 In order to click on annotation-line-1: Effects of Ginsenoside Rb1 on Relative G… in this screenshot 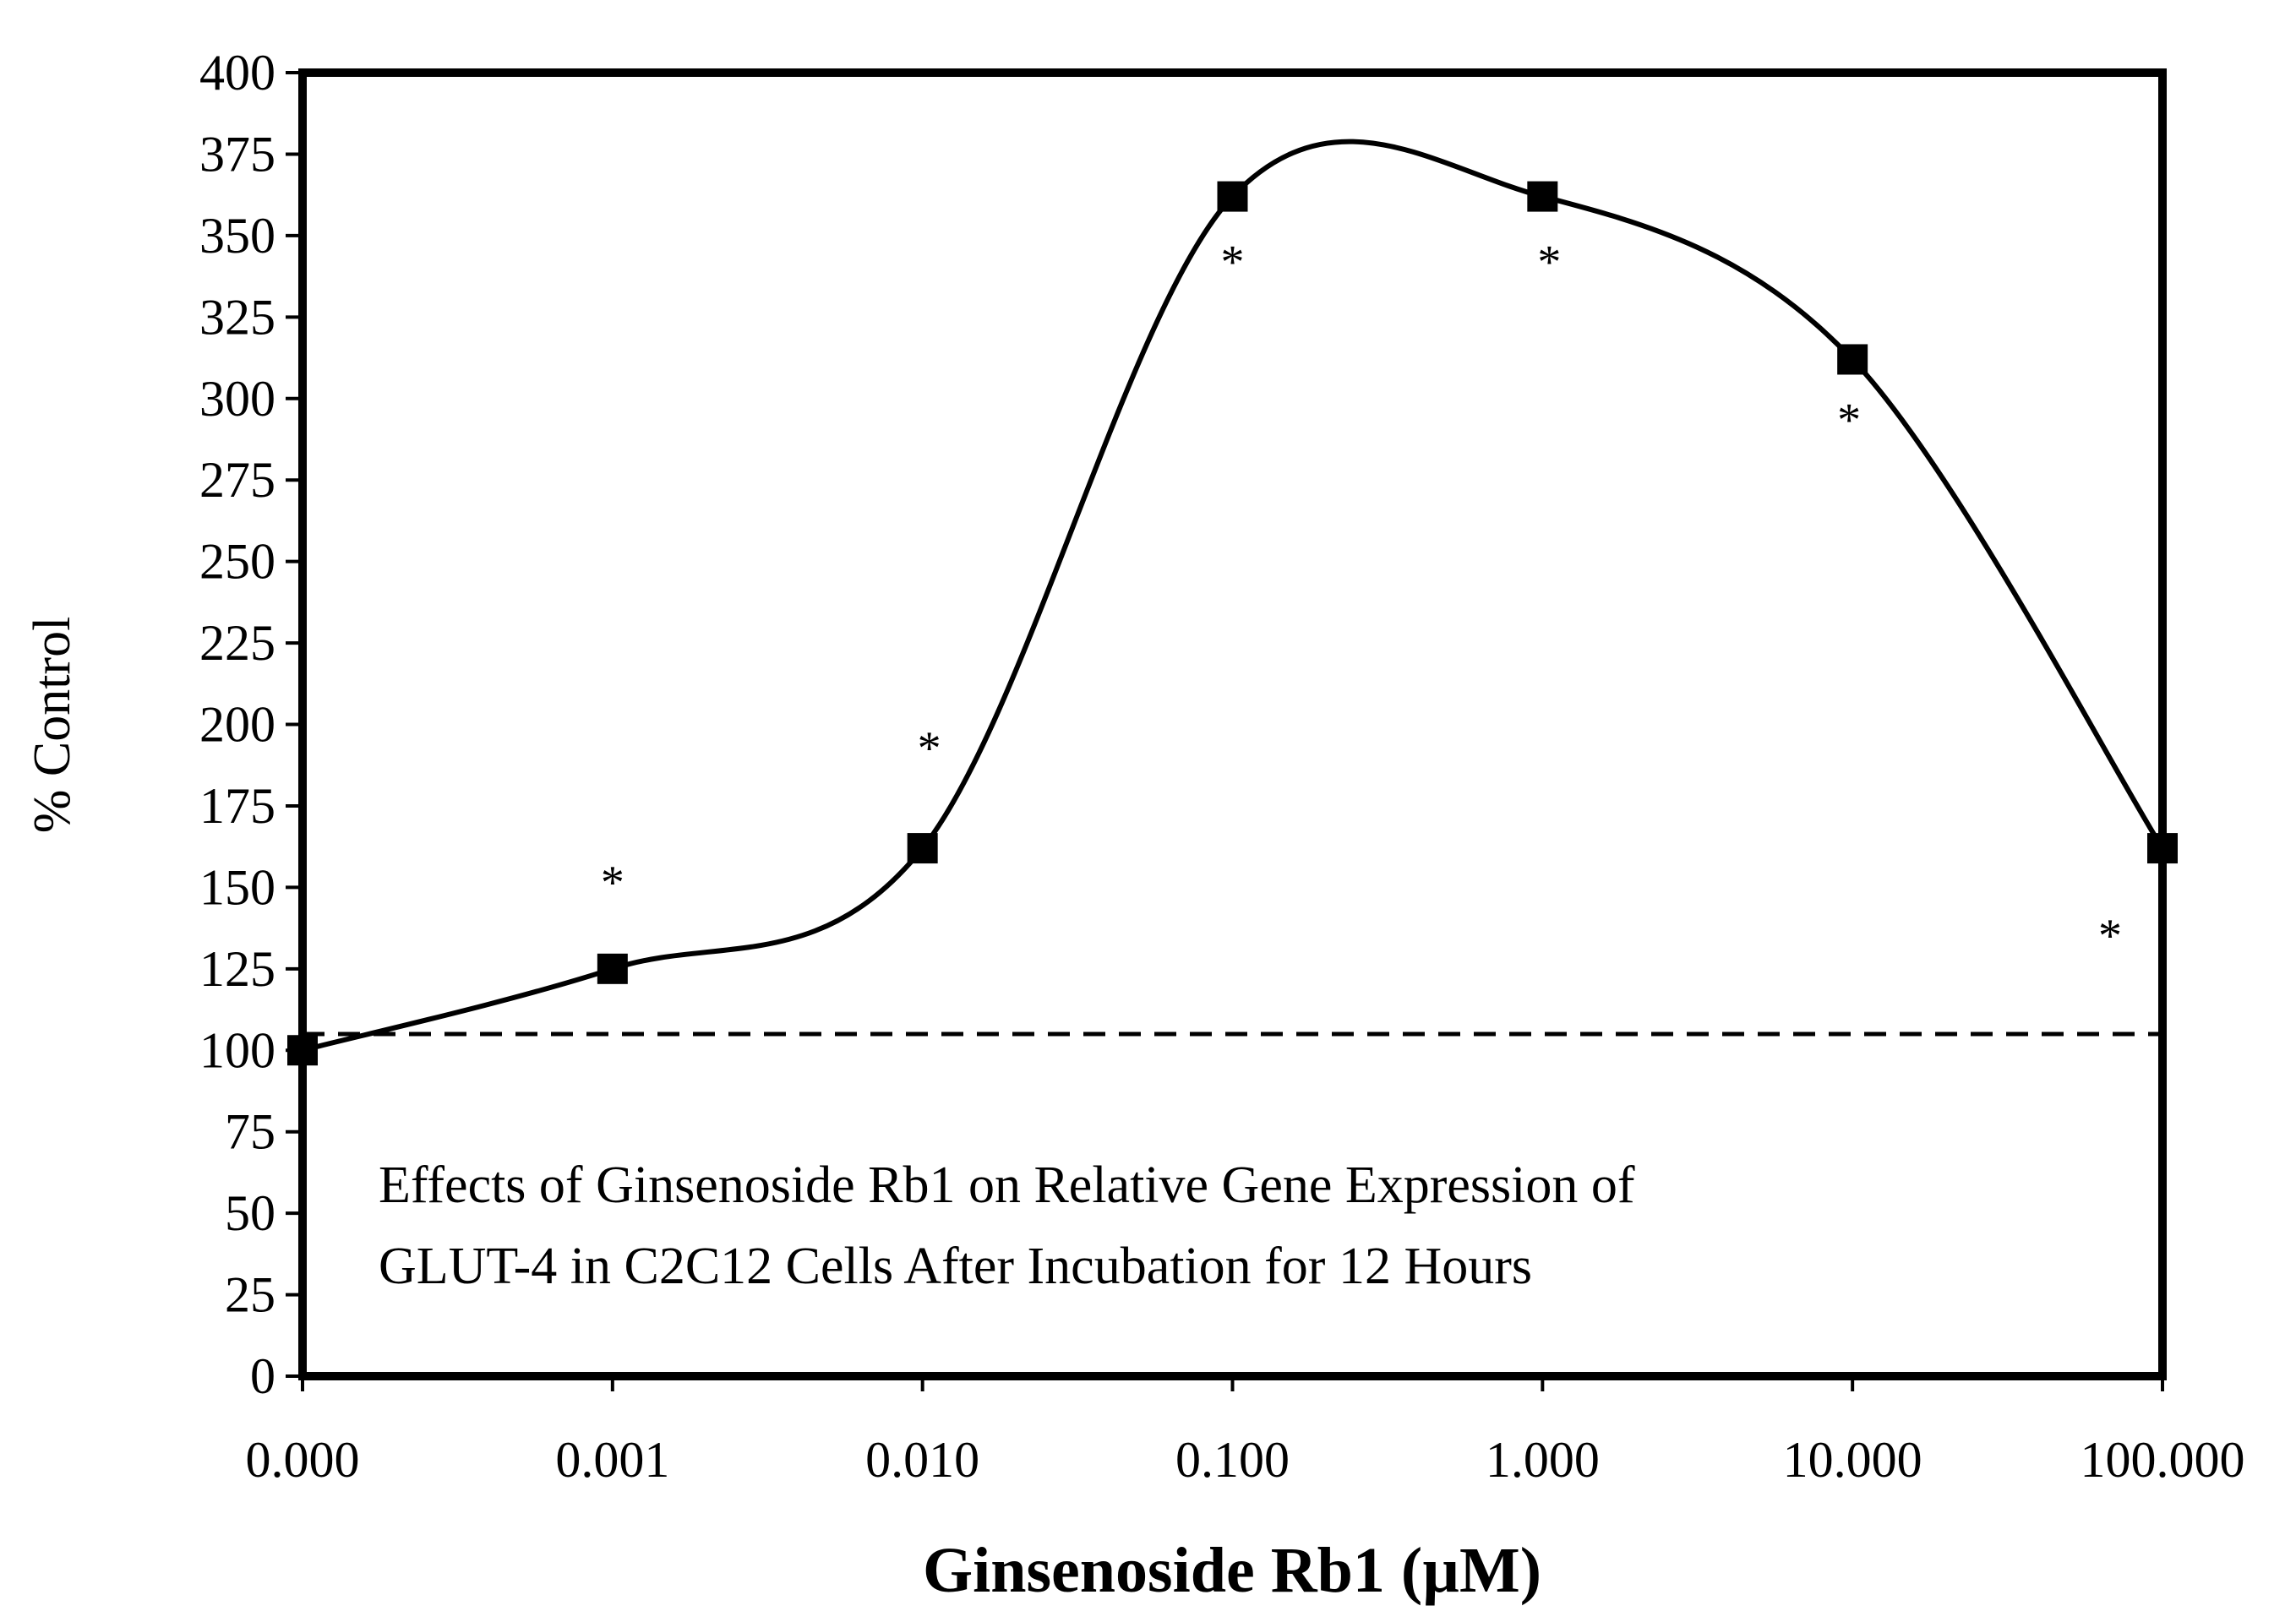, I will do `click(1007, 1185)`.